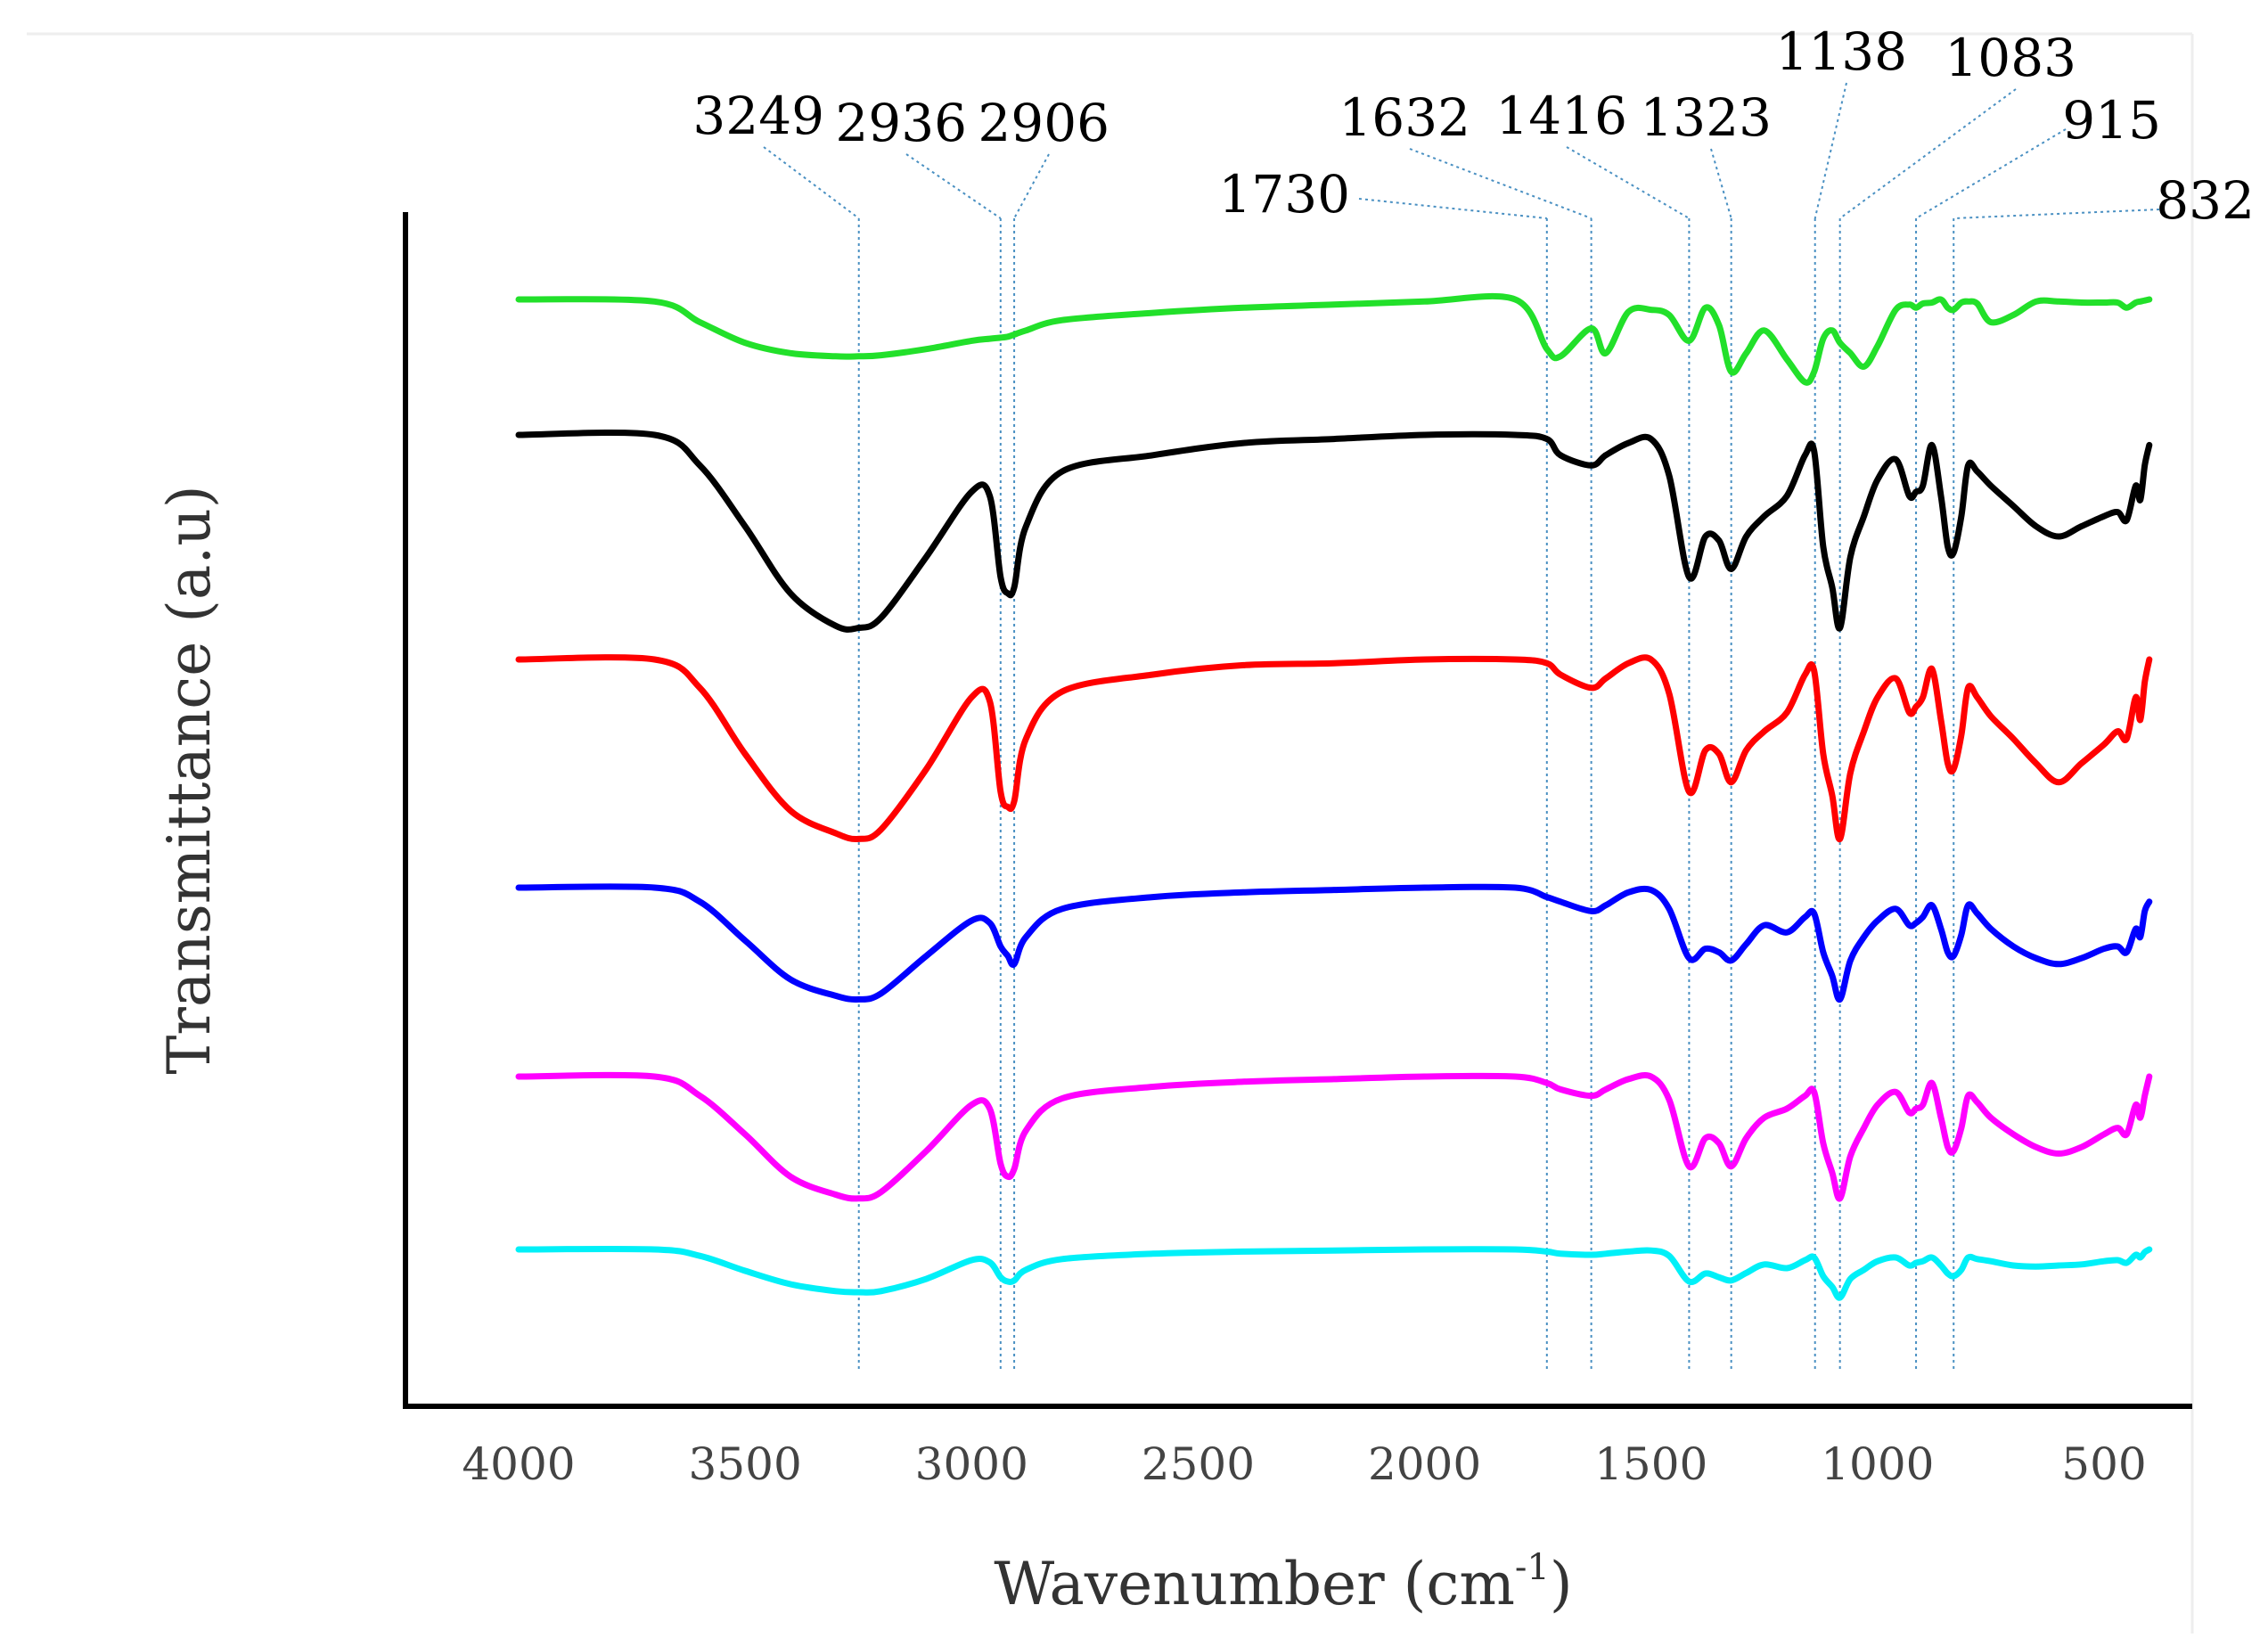  Describe the element at coordinates (1334, 1273) in the screenshot. I see `series-line-cyan` at that location.